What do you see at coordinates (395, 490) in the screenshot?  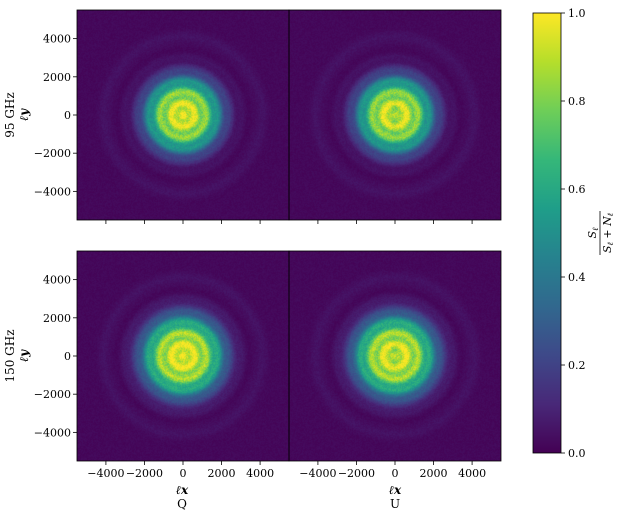 I see `xlabel-u: ℓx` at bounding box center [395, 490].